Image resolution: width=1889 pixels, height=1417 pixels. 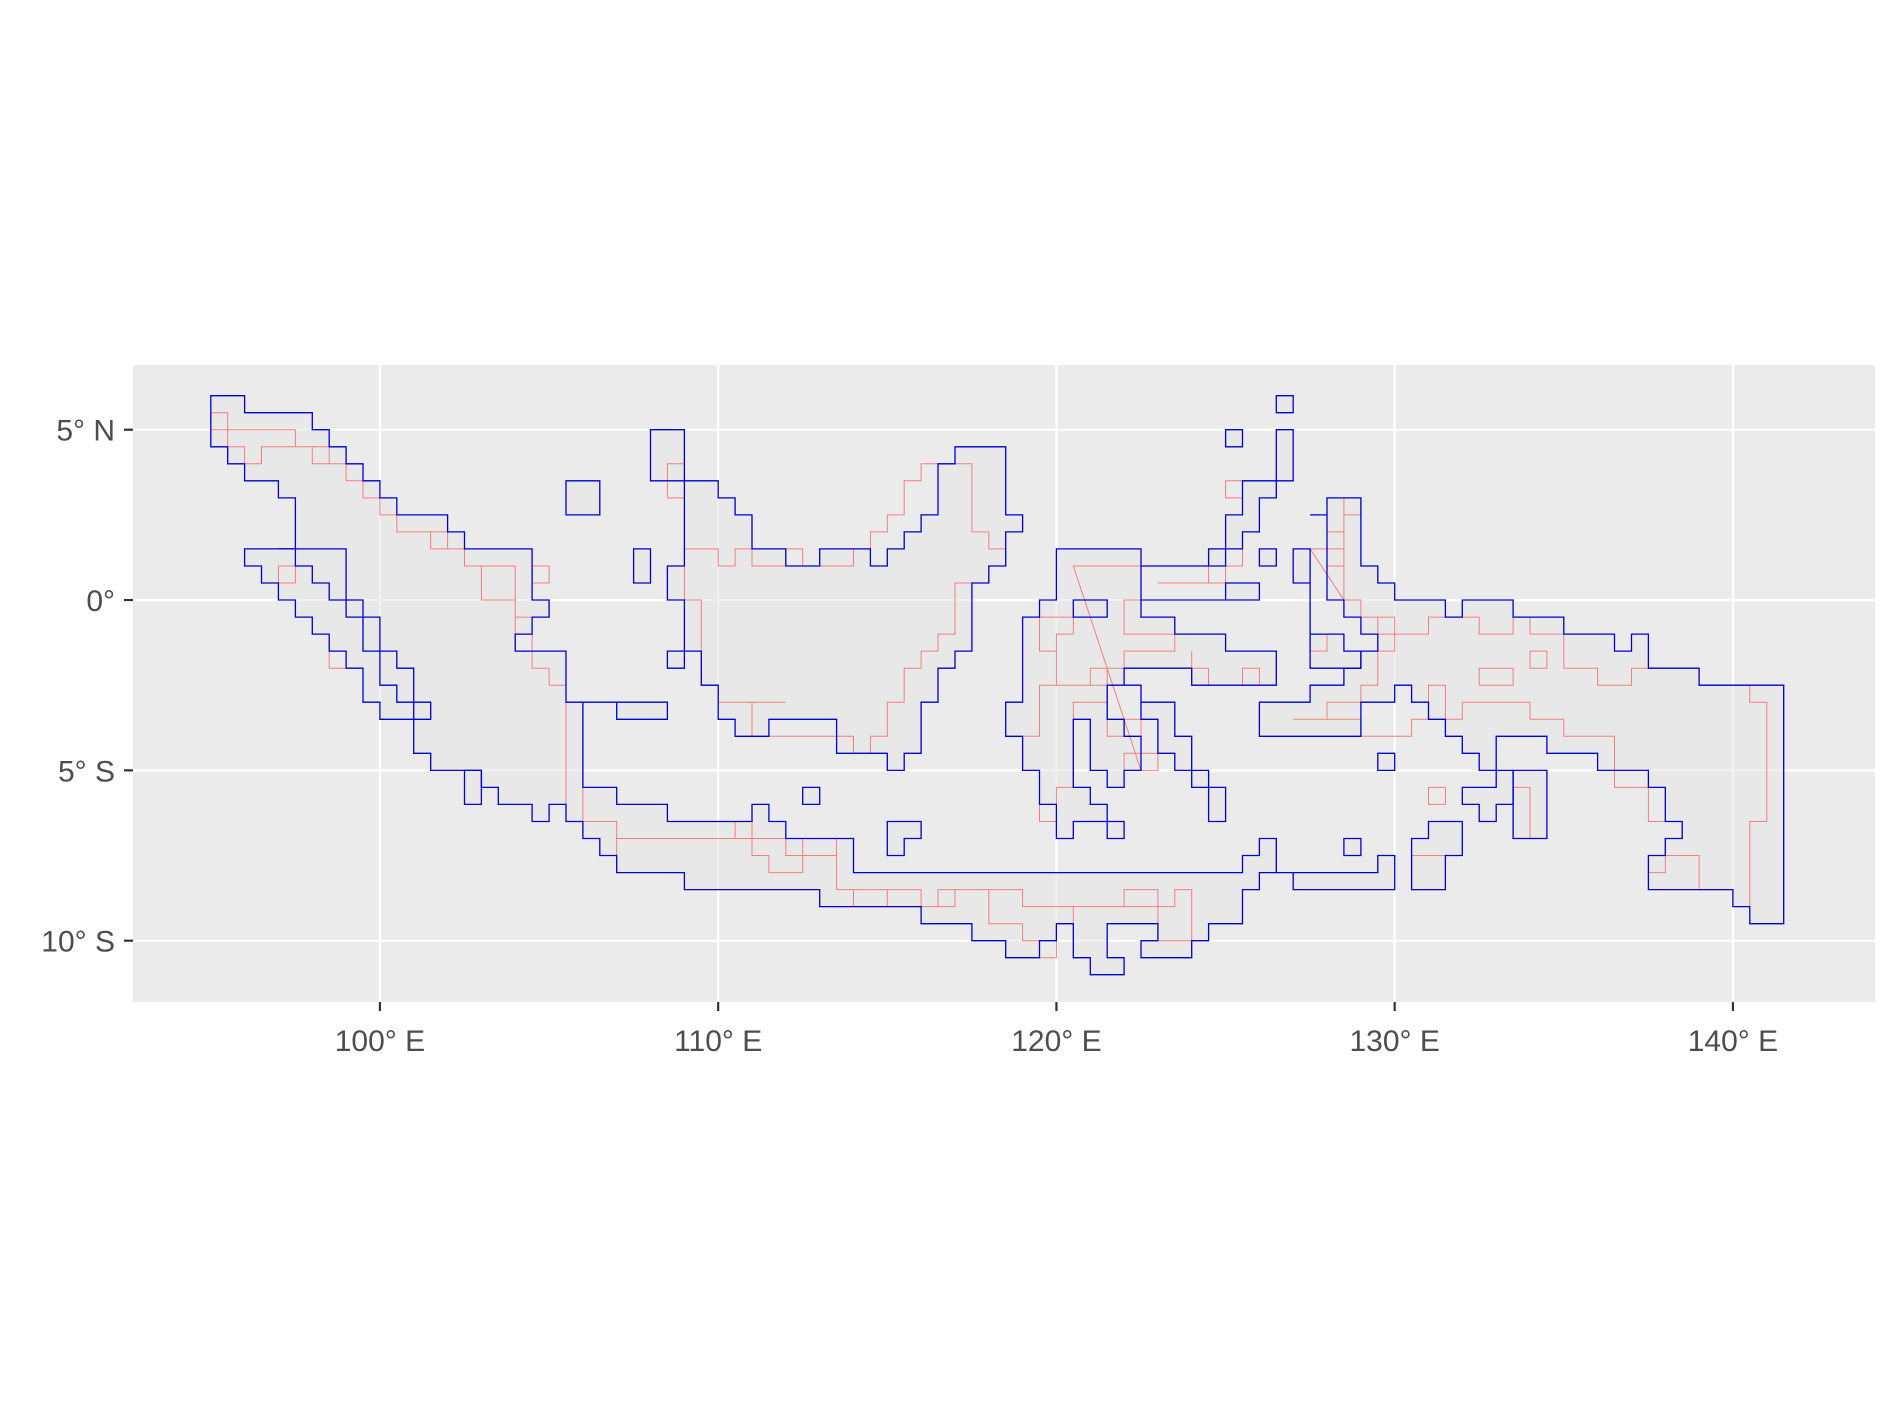 I want to click on x-tick-label: 120° E, so click(x=1056, y=1041).